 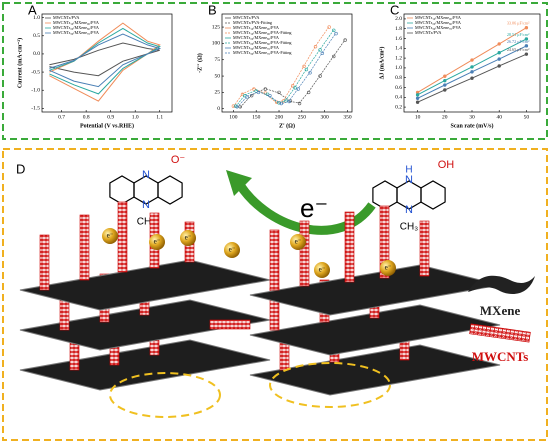 What do you see at coordinates (199, 63) in the screenshot?
I see `y-axis-label: -Z'' (Ω)` at bounding box center [199, 63].